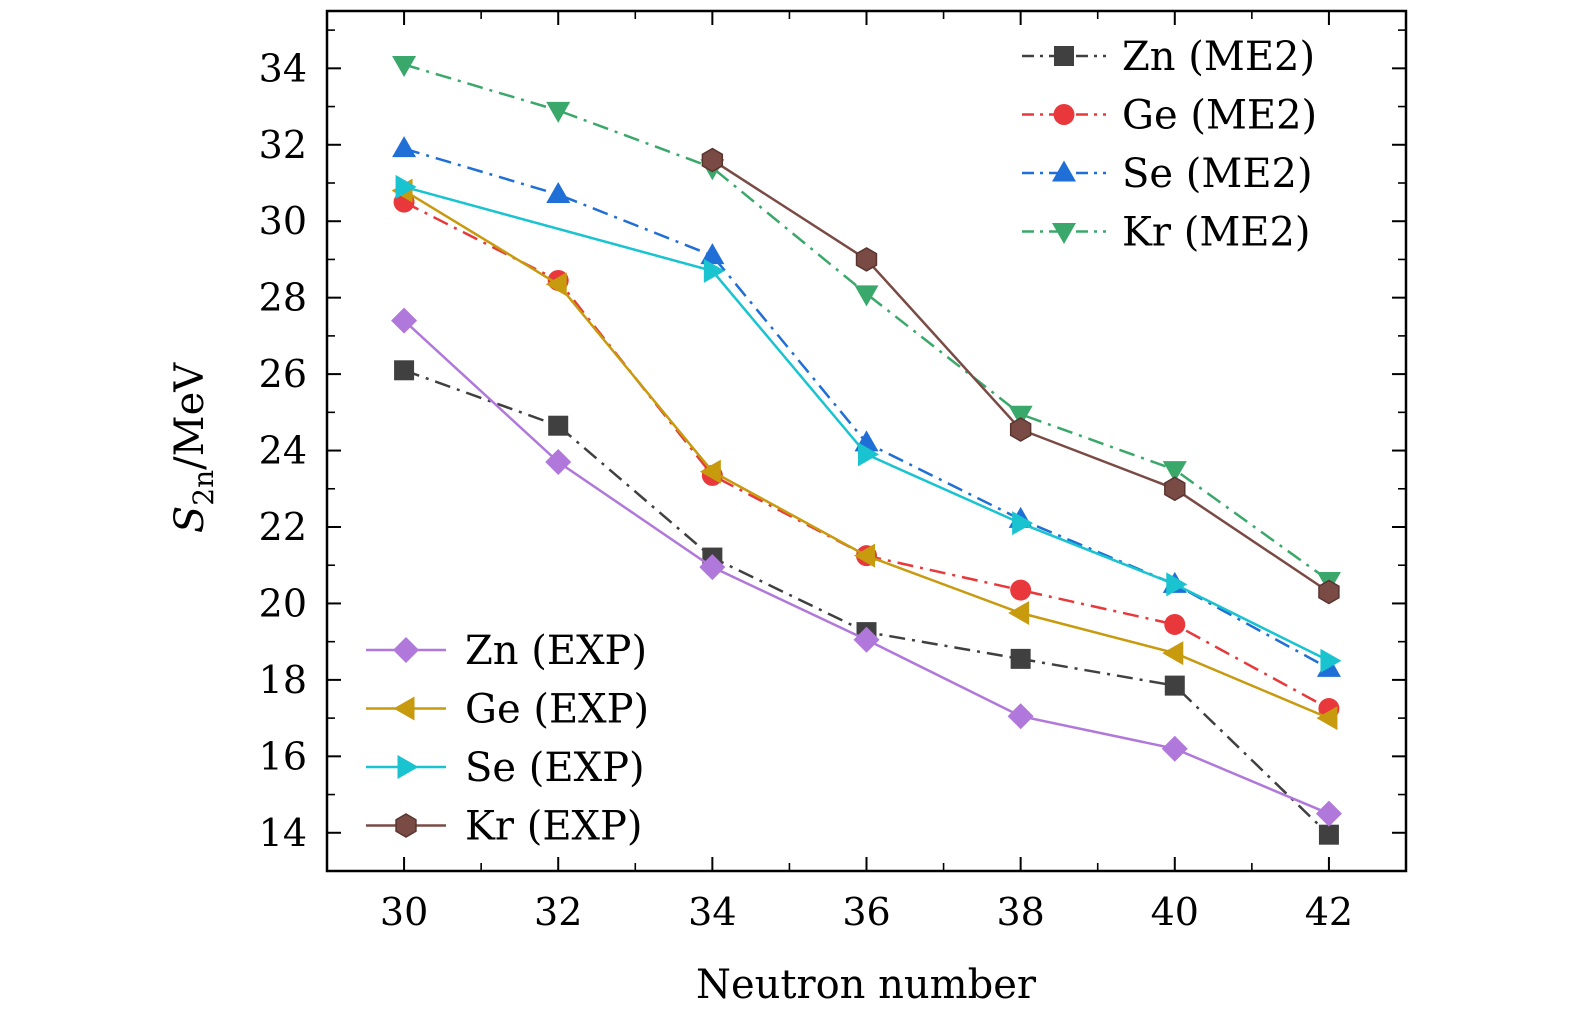 The image size is (1575, 1024). Describe the element at coordinates (406, 650) in the screenshot. I see `legend-marker-zn-exp` at that location.